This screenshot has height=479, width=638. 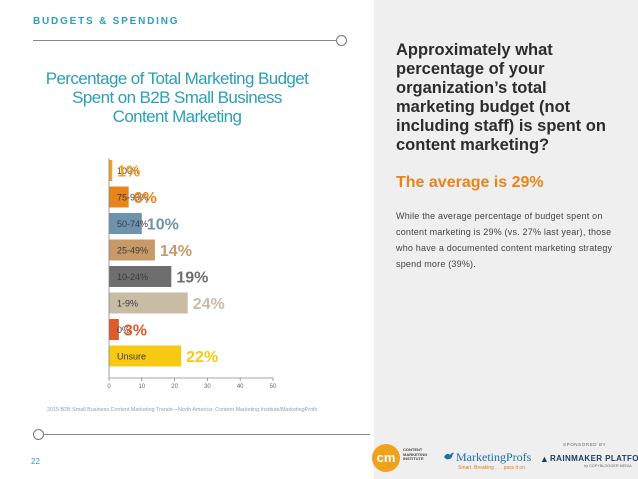 I want to click on bar-Unsure, so click(x=145, y=356).